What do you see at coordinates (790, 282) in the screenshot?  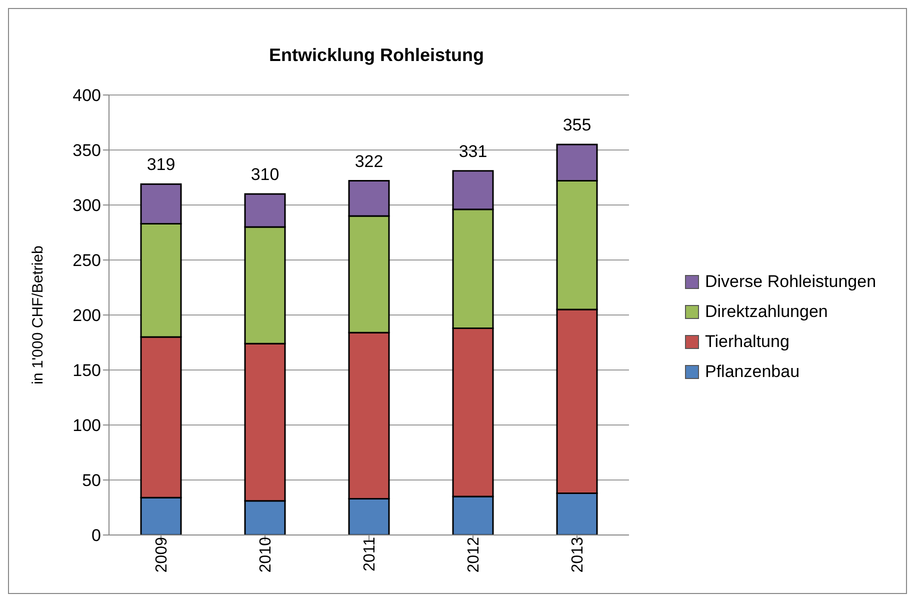 I see `legend-label: Diverse Rohleistungen` at bounding box center [790, 282].